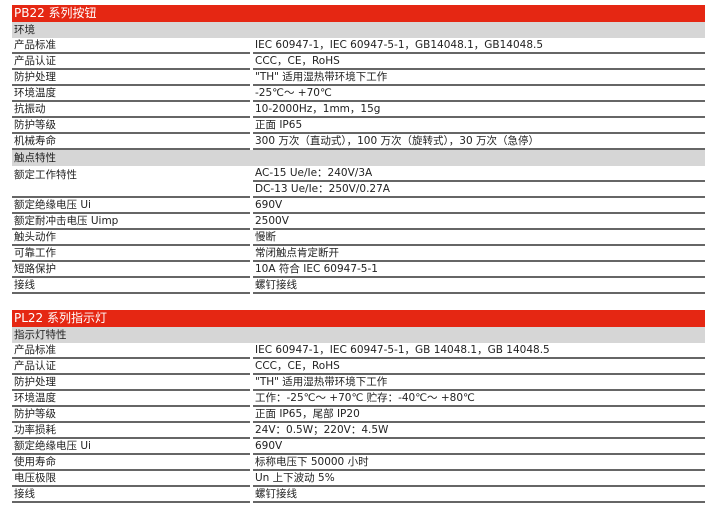 The height and width of the screenshot is (510, 705). I want to click on table-row: 机械寿命 300 万次（直动式），100 万次（旋转式），30 万次（急停）, so click(358, 142).